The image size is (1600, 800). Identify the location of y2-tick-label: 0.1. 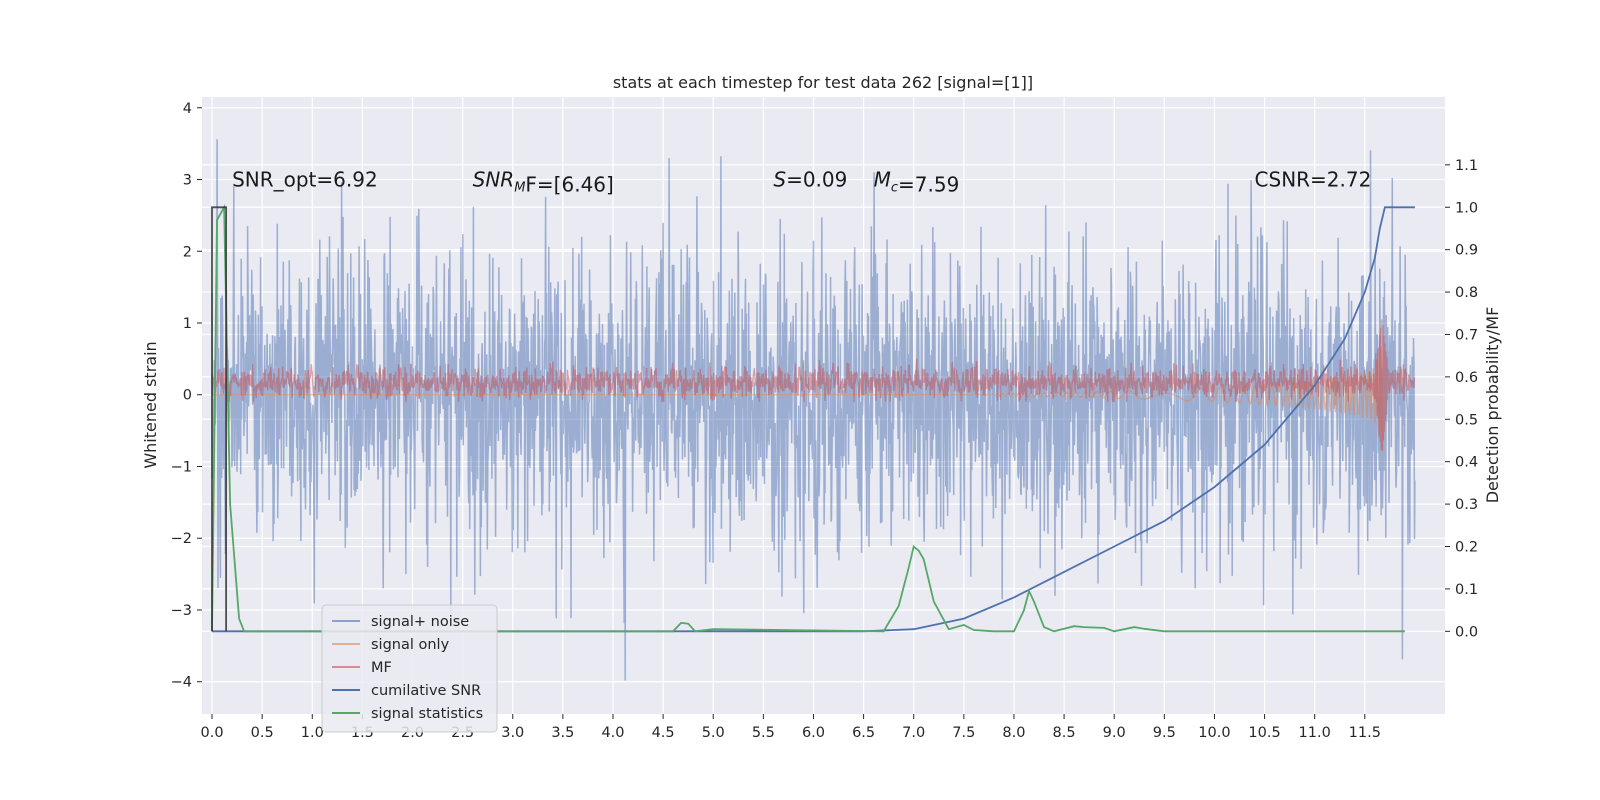
(1466, 590).